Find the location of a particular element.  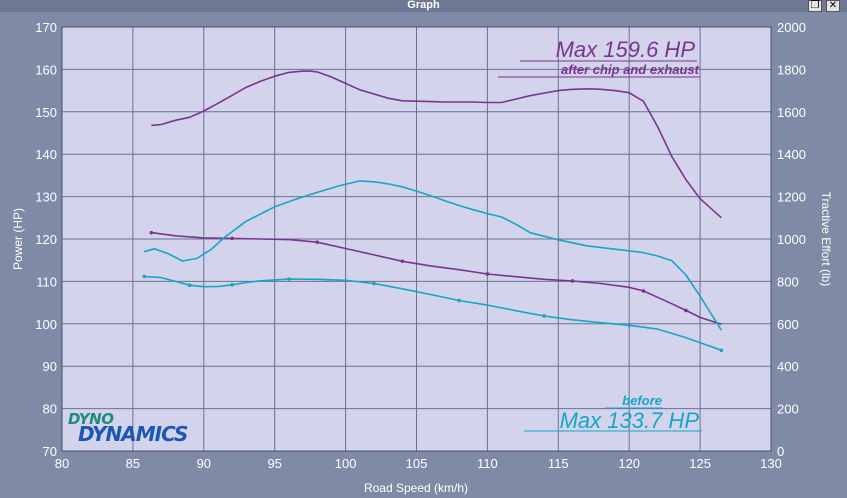

title-bar: Graph ❐ ✕ is located at coordinates (423, 6).